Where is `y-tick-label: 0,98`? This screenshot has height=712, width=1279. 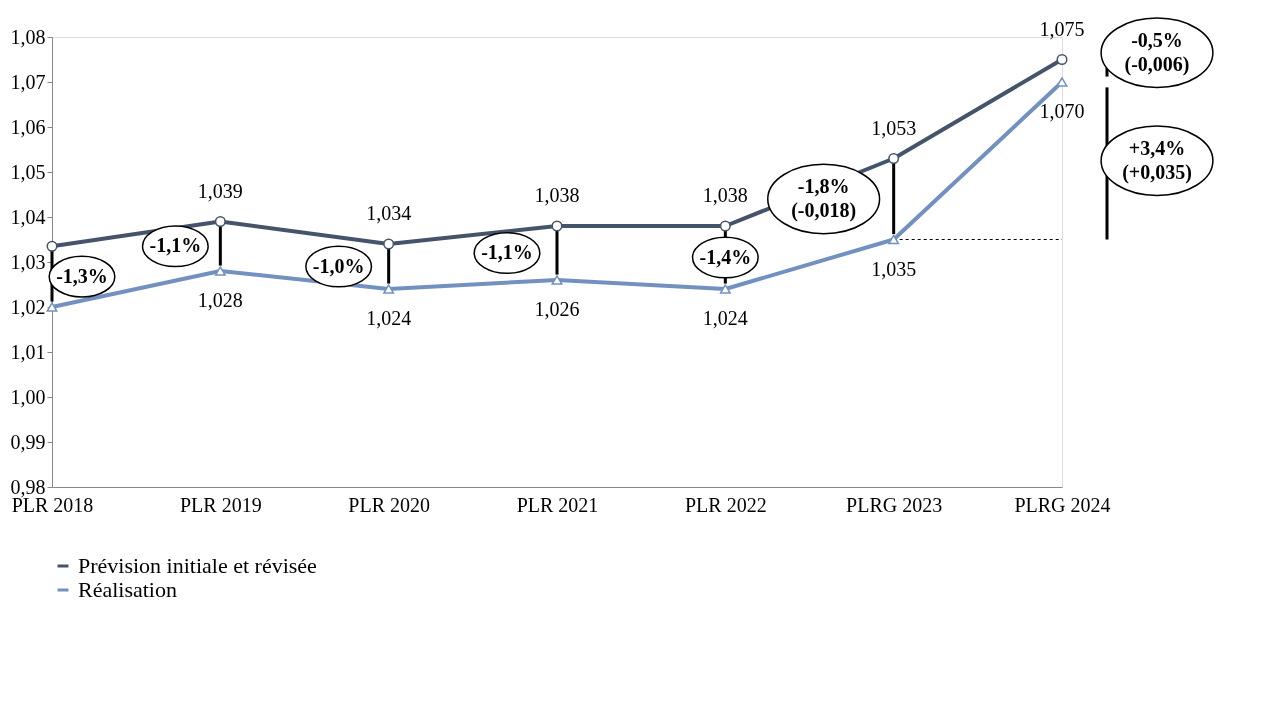 y-tick-label: 0,98 is located at coordinates (28, 486).